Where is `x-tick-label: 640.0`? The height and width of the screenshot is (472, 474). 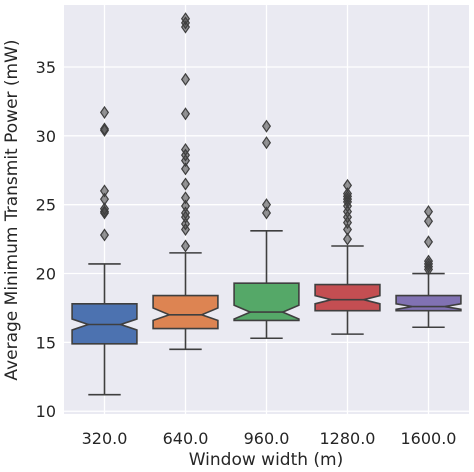
x-tick-label: 640.0 is located at coordinates (186, 438).